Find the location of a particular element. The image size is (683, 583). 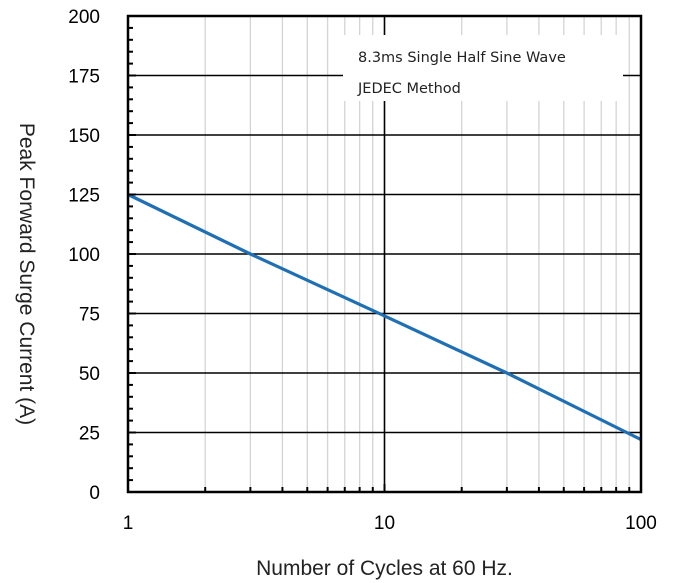

y-tick-label: 0 is located at coordinates (94, 493).